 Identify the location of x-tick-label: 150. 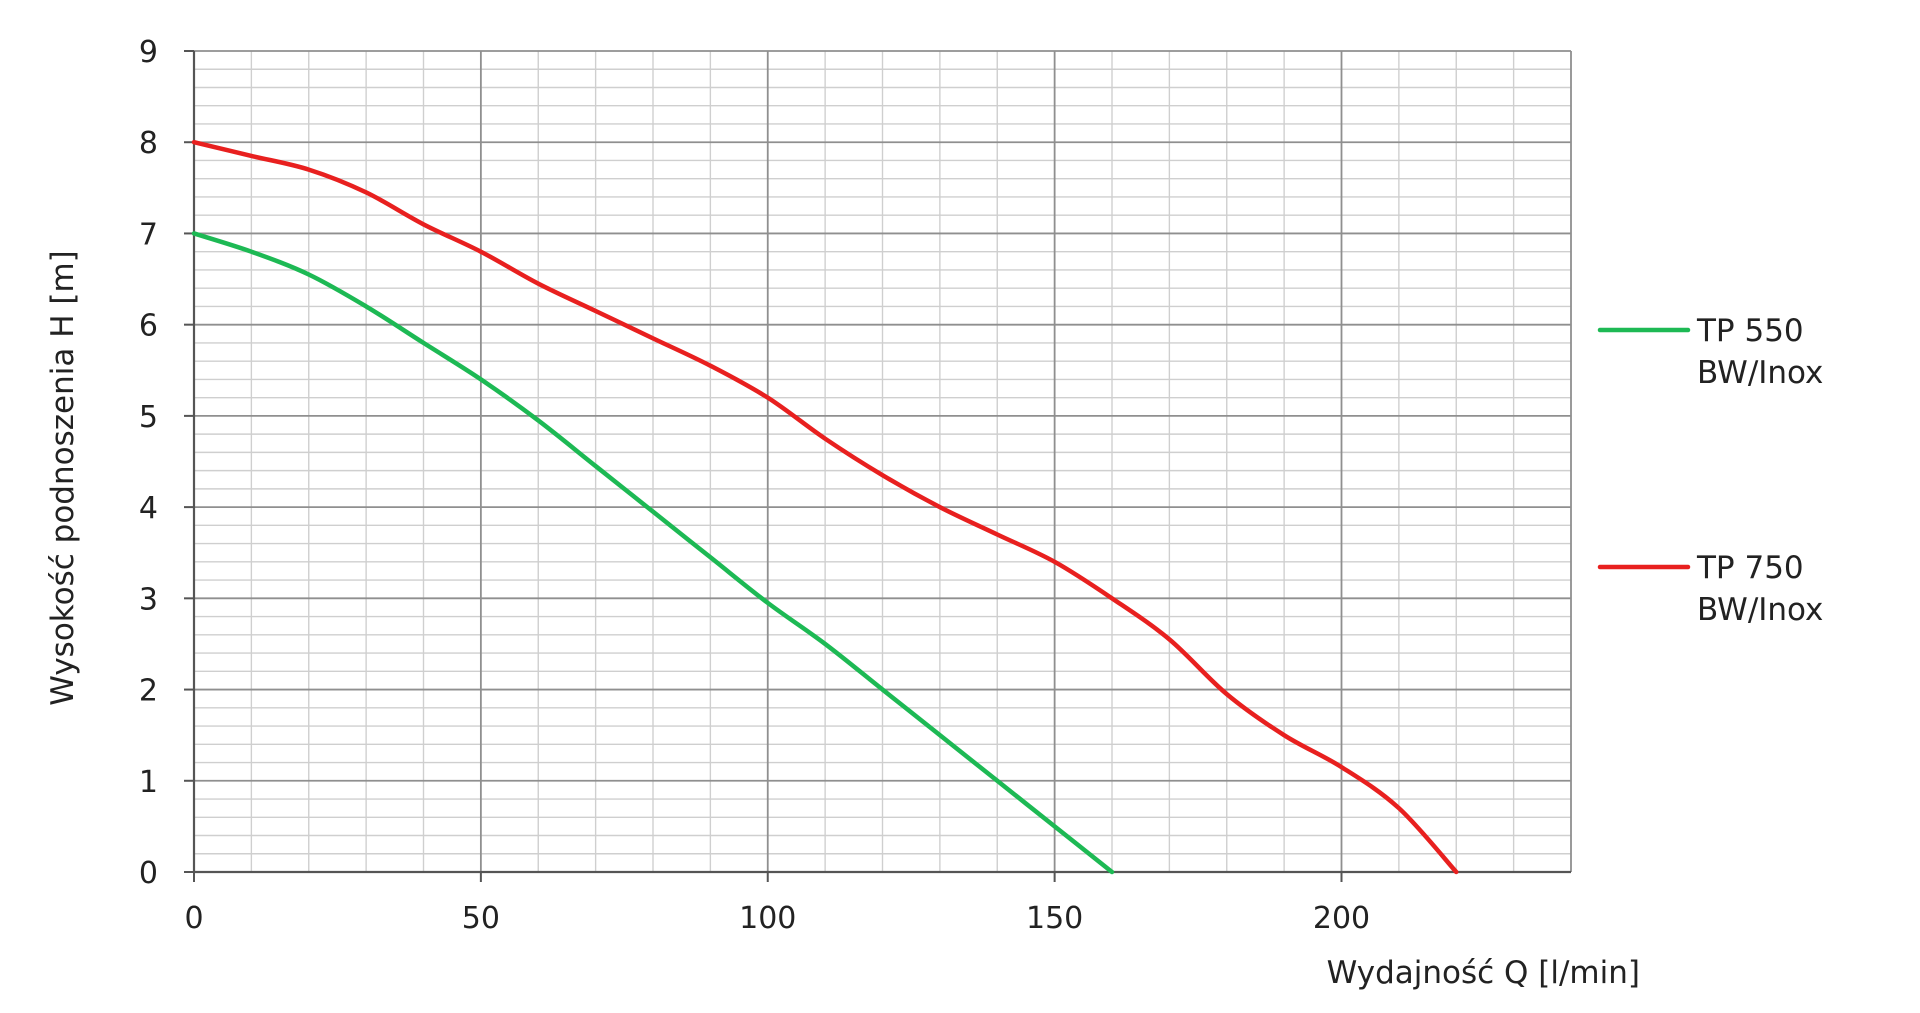
(1054, 918).